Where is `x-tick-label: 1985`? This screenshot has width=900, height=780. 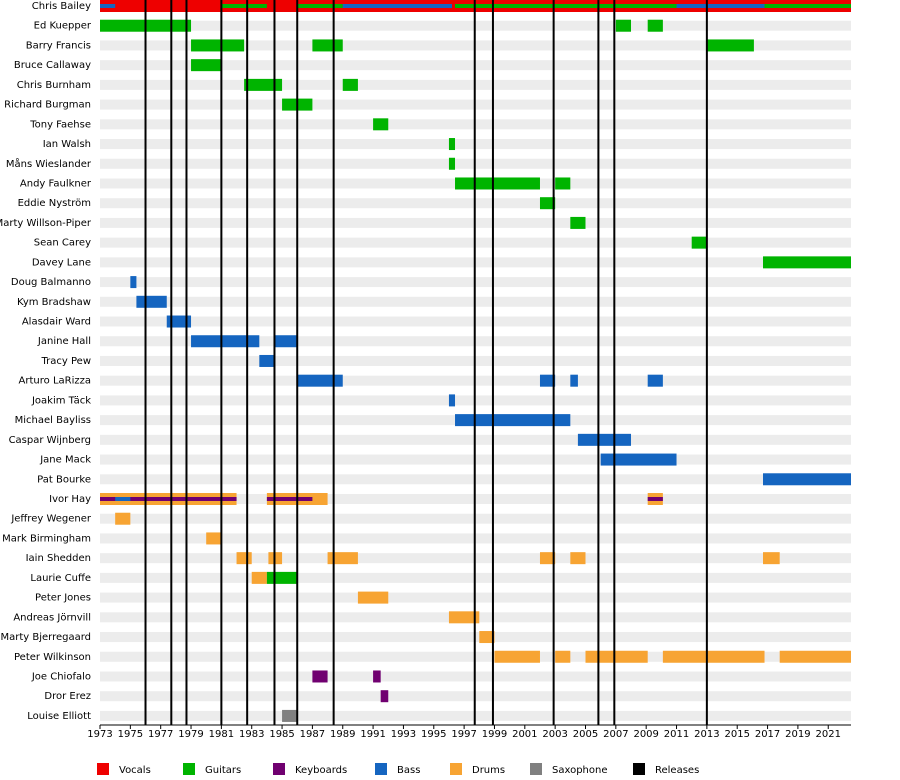
x-tick-label: 1985 is located at coordinates (281, 734).